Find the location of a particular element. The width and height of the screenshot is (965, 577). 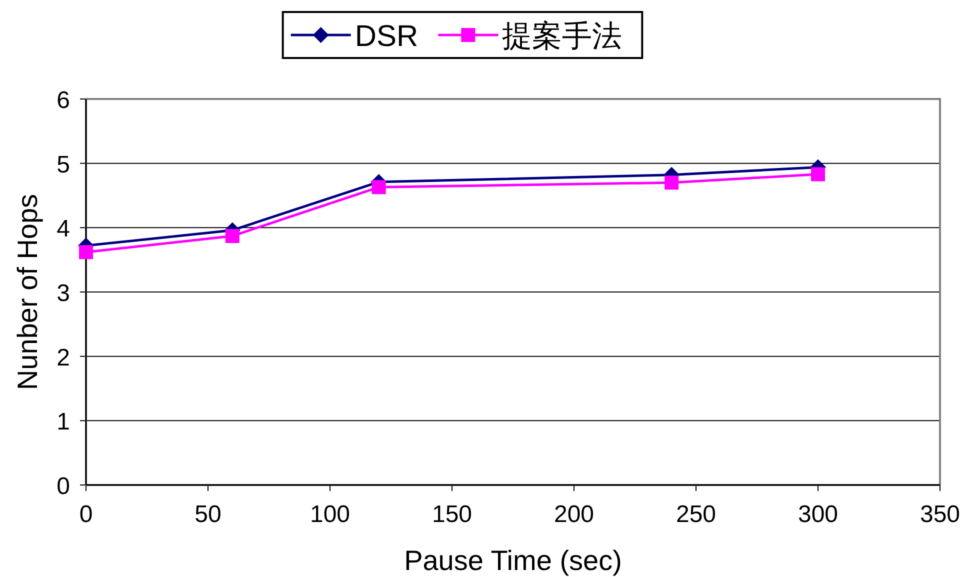

y-tick-label: 3 is located at coordinates (63, 293).